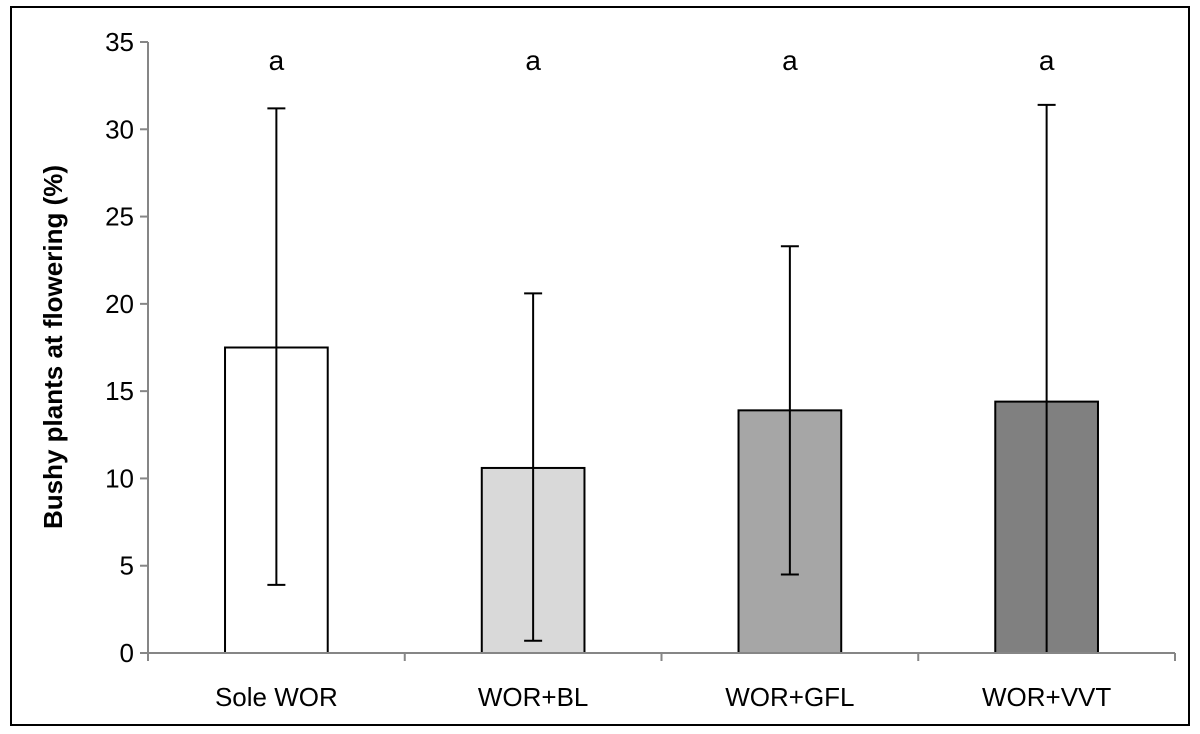 This screenshot has width=1200, height=734. What do you see at coordinates (661, 682) in the screenshot?
I see `x-axis: Sole WOR WOR+BL WOR+GFL WOR+VVT` at bounding box center [661, 682].